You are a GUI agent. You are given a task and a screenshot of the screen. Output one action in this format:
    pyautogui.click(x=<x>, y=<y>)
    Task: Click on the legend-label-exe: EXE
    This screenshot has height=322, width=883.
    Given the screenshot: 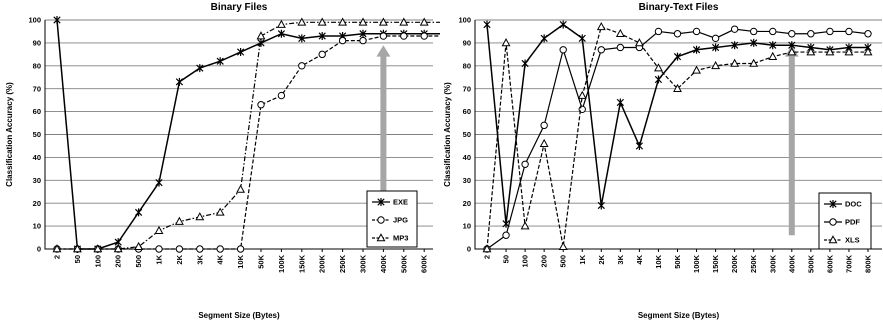 What is the action you would take?
    pyautogui.click(x=400, y=202)
    